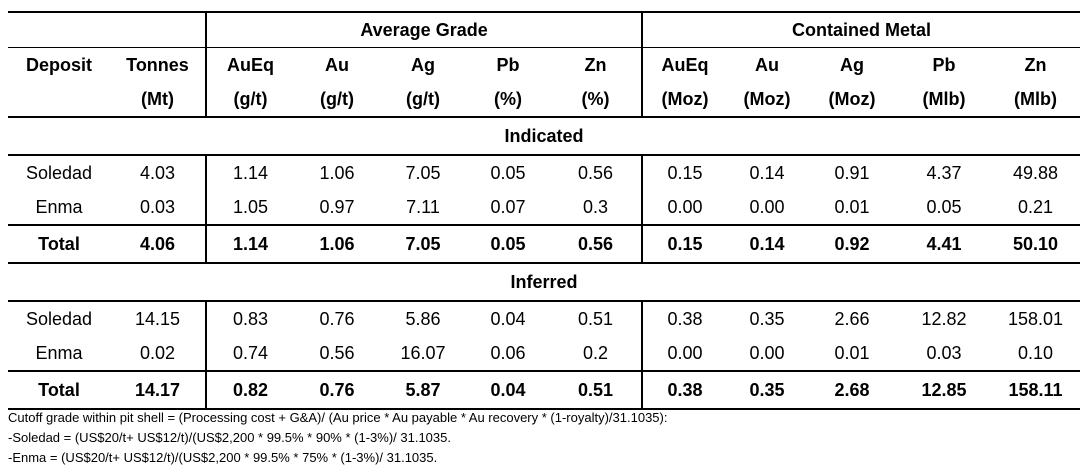  Describe the element at coordinates (1036, 390) in the screenshot. I see `total-cell: 158.11` at that location.